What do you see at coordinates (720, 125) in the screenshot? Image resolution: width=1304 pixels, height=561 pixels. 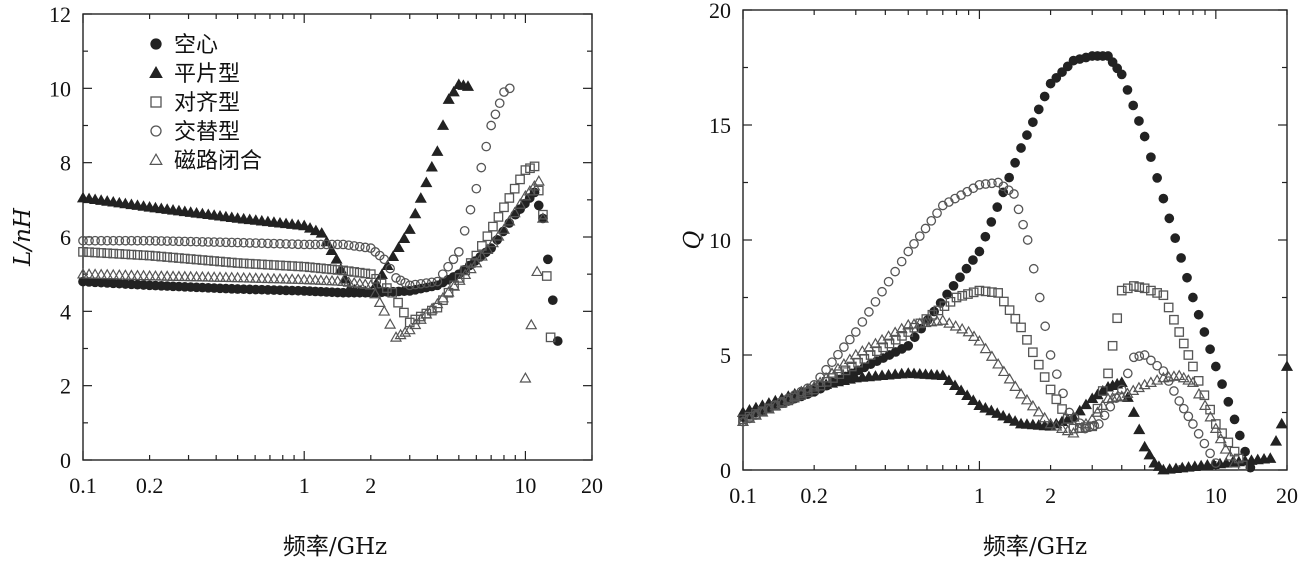 I see `y-tick-label: 15` at bounding box center [720, 125].